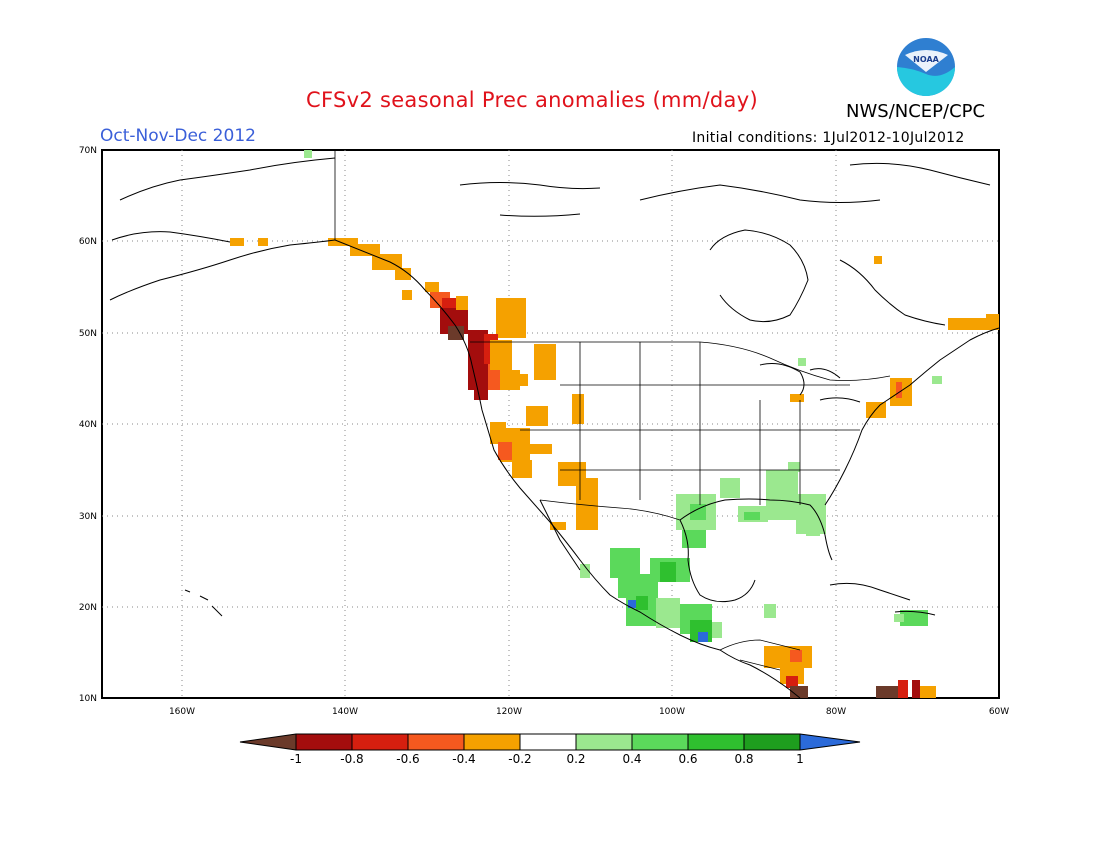 This screenshot has width=1100, height=850. What do you see at coordinates (88, 517) in the screenshot?
I see `lat-label: 30N` at bounding box center [88, 517].